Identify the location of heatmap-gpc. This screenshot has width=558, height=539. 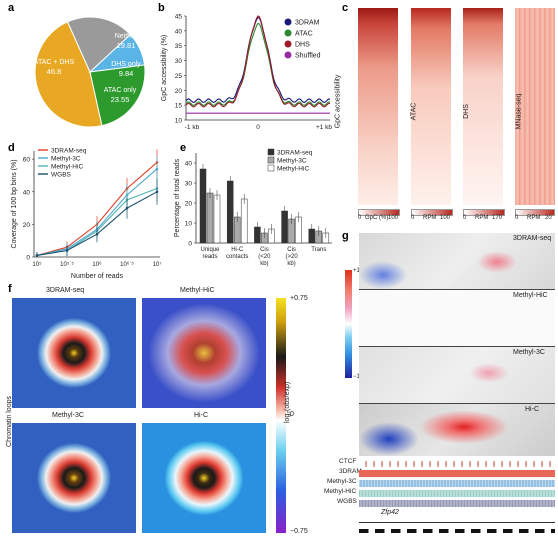
(378, 106).